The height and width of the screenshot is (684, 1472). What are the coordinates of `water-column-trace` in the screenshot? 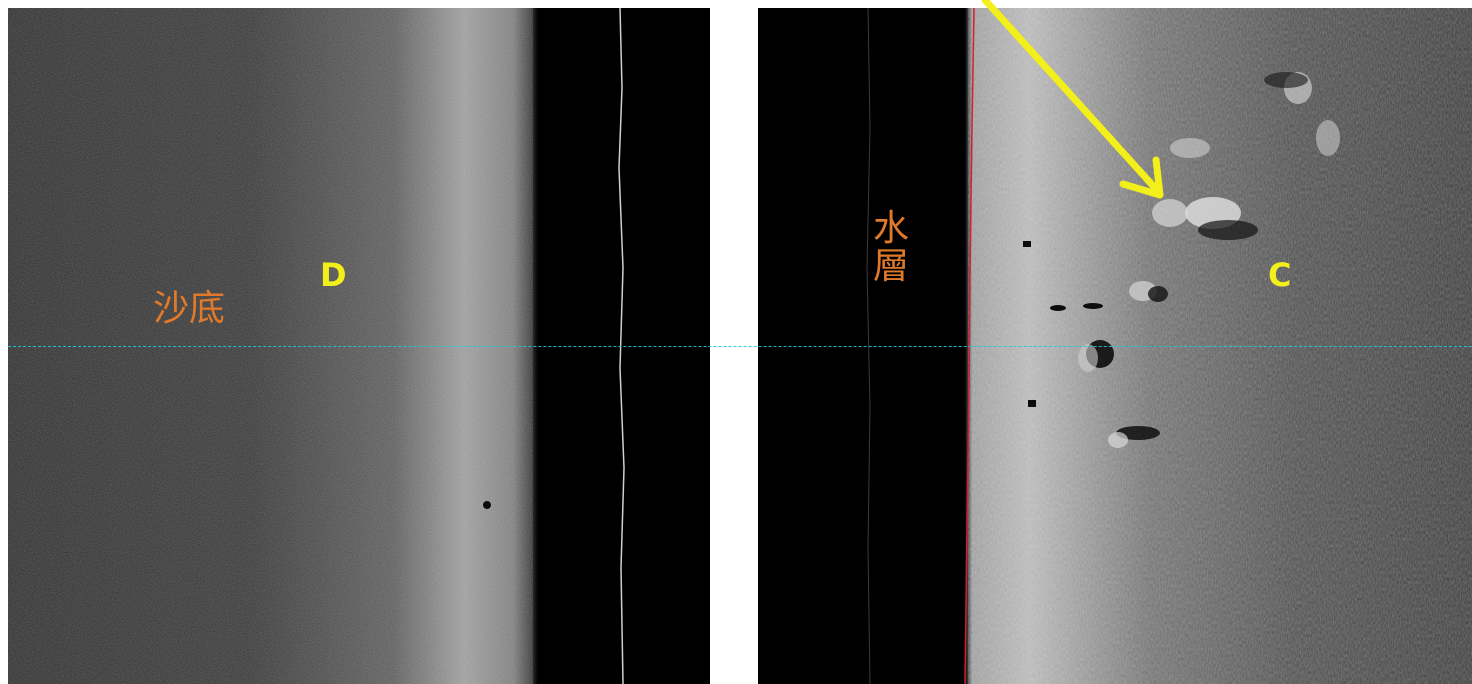 It's located at (868, 346).